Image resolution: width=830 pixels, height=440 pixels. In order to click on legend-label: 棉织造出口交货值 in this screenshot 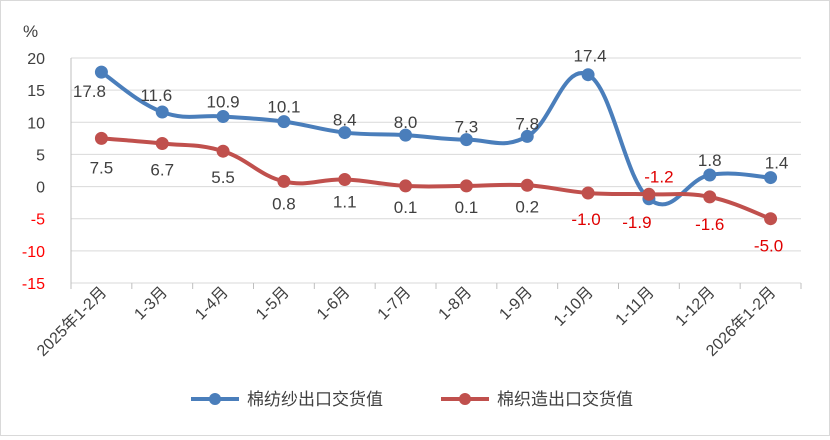, I will do `click(565, 399)`.